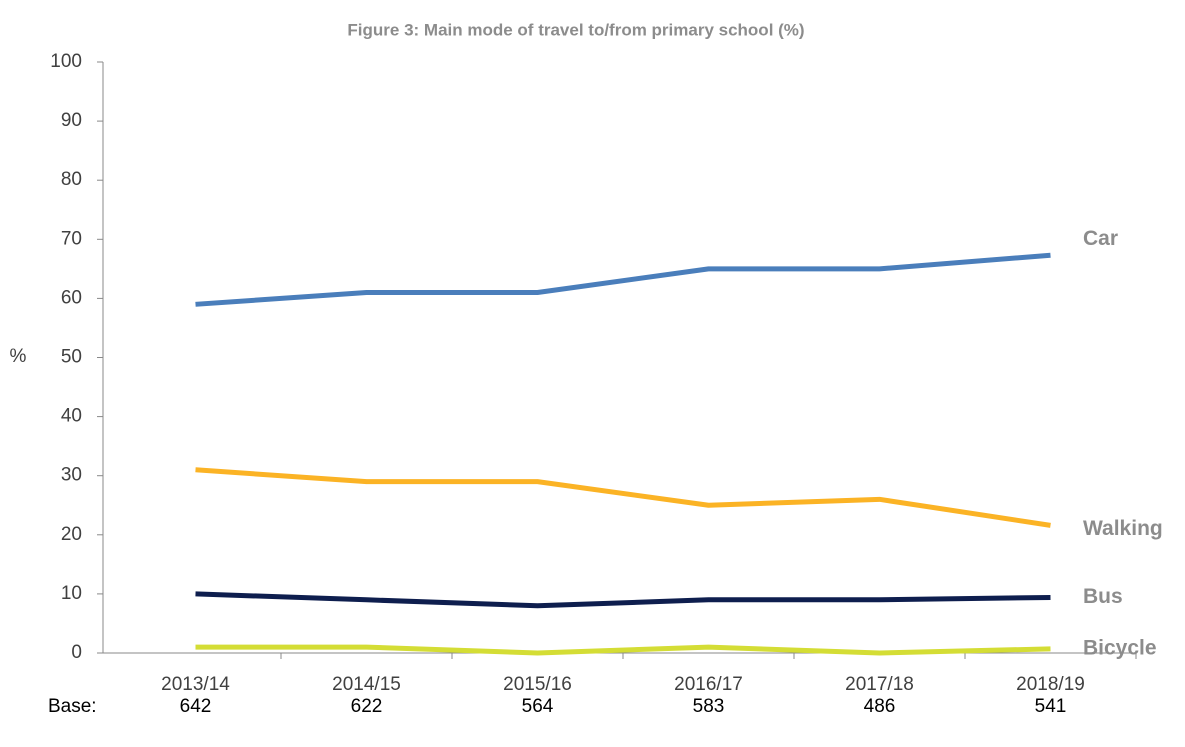 This screenshot has height=747, width=1185. Describe the element at coordinates (709, 706) in the screenshot. I see `base-value: 583` at that location.